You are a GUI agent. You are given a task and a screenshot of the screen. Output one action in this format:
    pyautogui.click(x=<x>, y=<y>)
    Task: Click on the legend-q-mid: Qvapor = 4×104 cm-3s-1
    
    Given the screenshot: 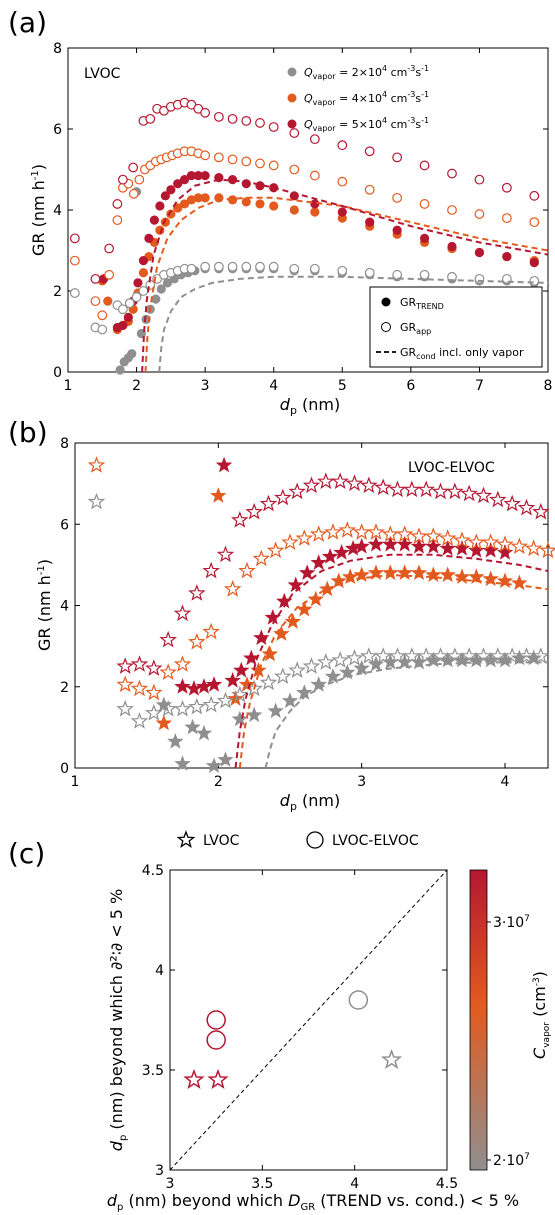 What is the action you would take?
    pyautogui.click(x=366, y=98)
    